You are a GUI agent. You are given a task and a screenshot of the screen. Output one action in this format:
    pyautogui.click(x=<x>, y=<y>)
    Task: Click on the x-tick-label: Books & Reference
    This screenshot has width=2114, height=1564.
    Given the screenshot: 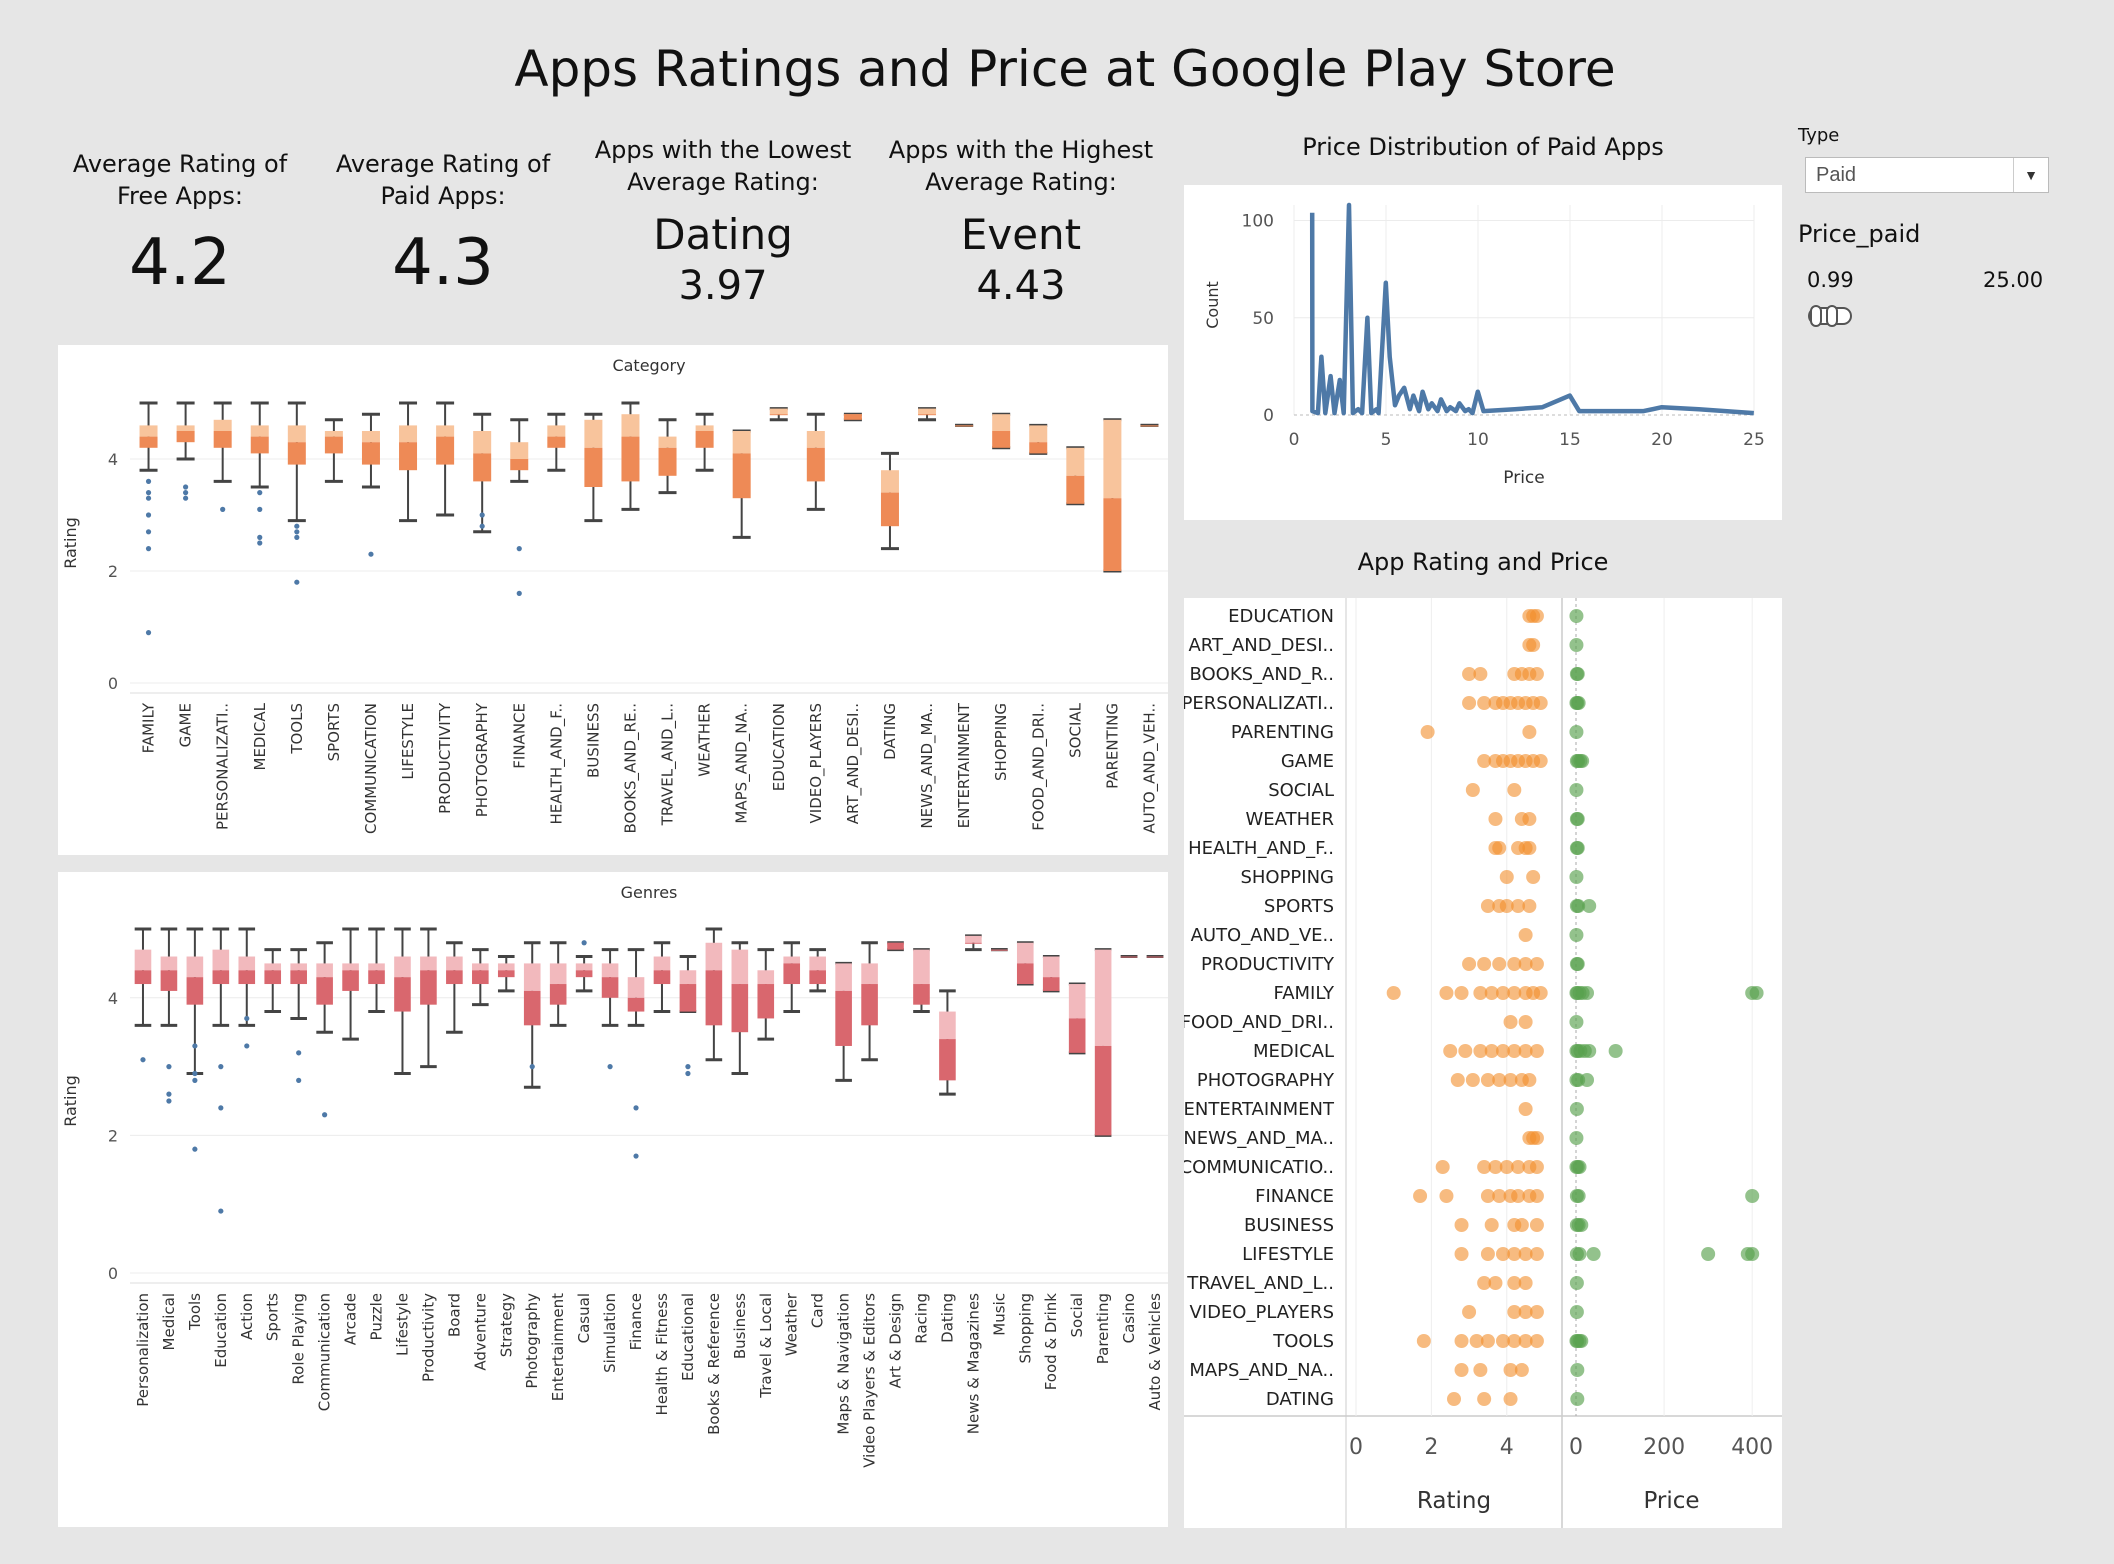 What is the action you would take?
    pyautogui.click(x=714, y=1364)
    